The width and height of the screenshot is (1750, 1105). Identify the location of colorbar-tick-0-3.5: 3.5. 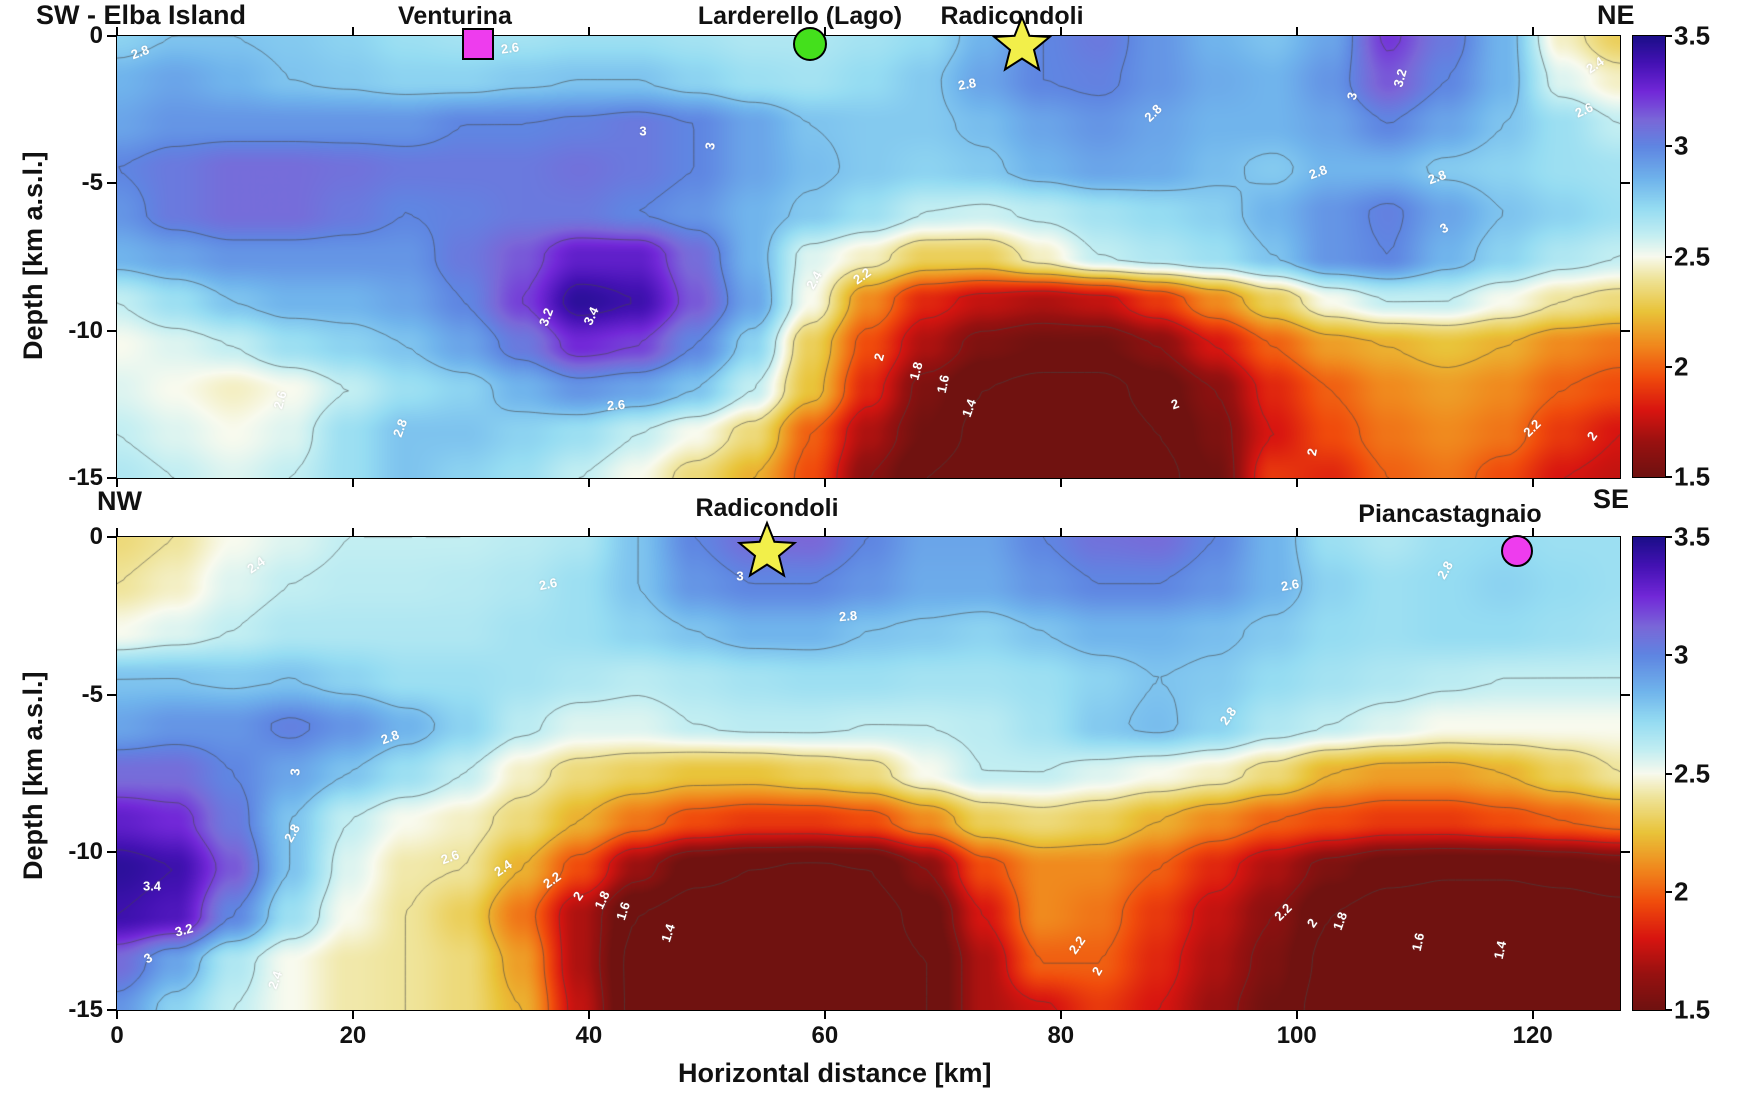
(1692, 35).